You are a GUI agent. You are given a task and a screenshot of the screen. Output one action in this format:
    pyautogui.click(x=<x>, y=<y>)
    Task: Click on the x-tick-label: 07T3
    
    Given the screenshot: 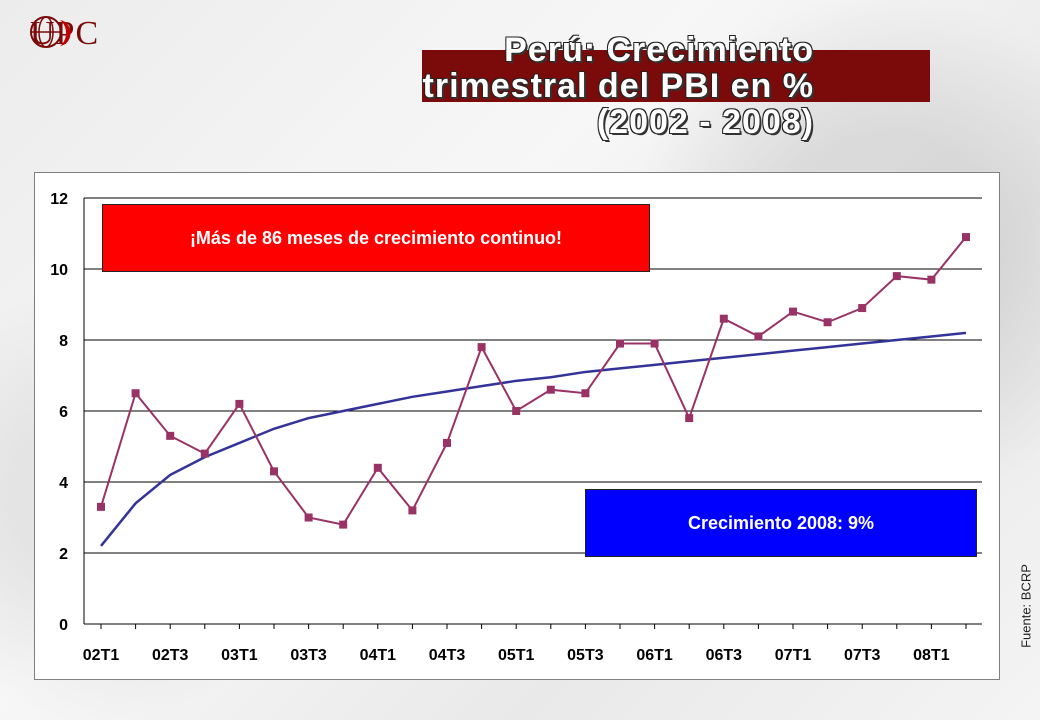 What is the action you would take?
    pyautogui.click(x=862, y=655)
    